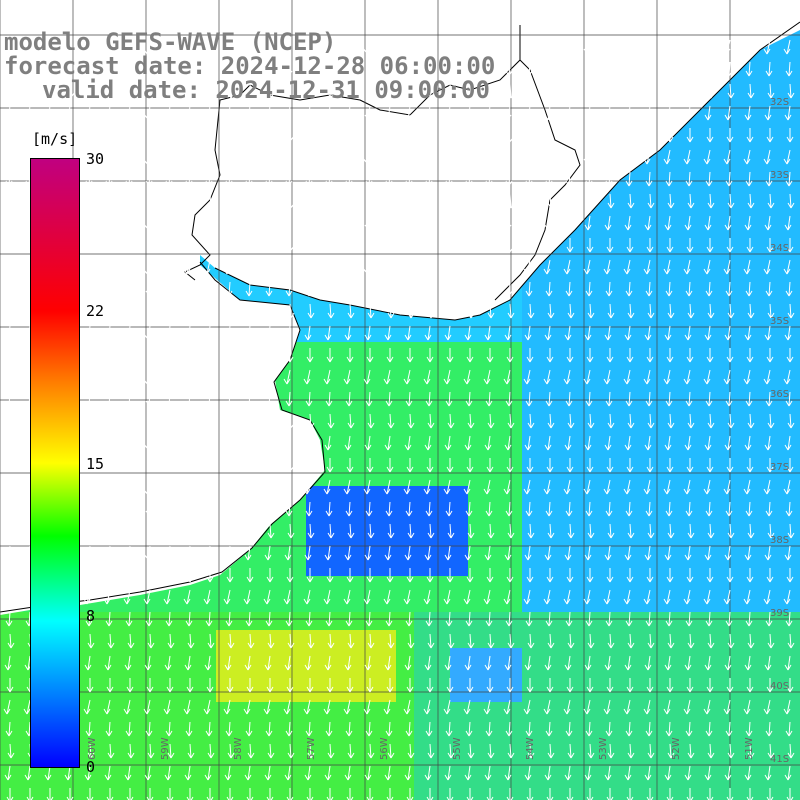 The width and height of the screenshot is (800, 800). Describe the element at coordinates (779, 394) in the screenshot. I see `latitude-label: 36S` at that location.